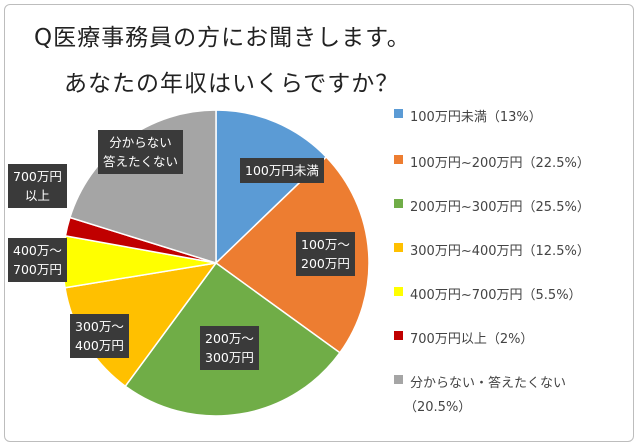  What do you see at coordinates (500, 251) in the screenshot?
I see `legend-label: 300万円~400万円（12.5%）` at bounding box center [500, 251].